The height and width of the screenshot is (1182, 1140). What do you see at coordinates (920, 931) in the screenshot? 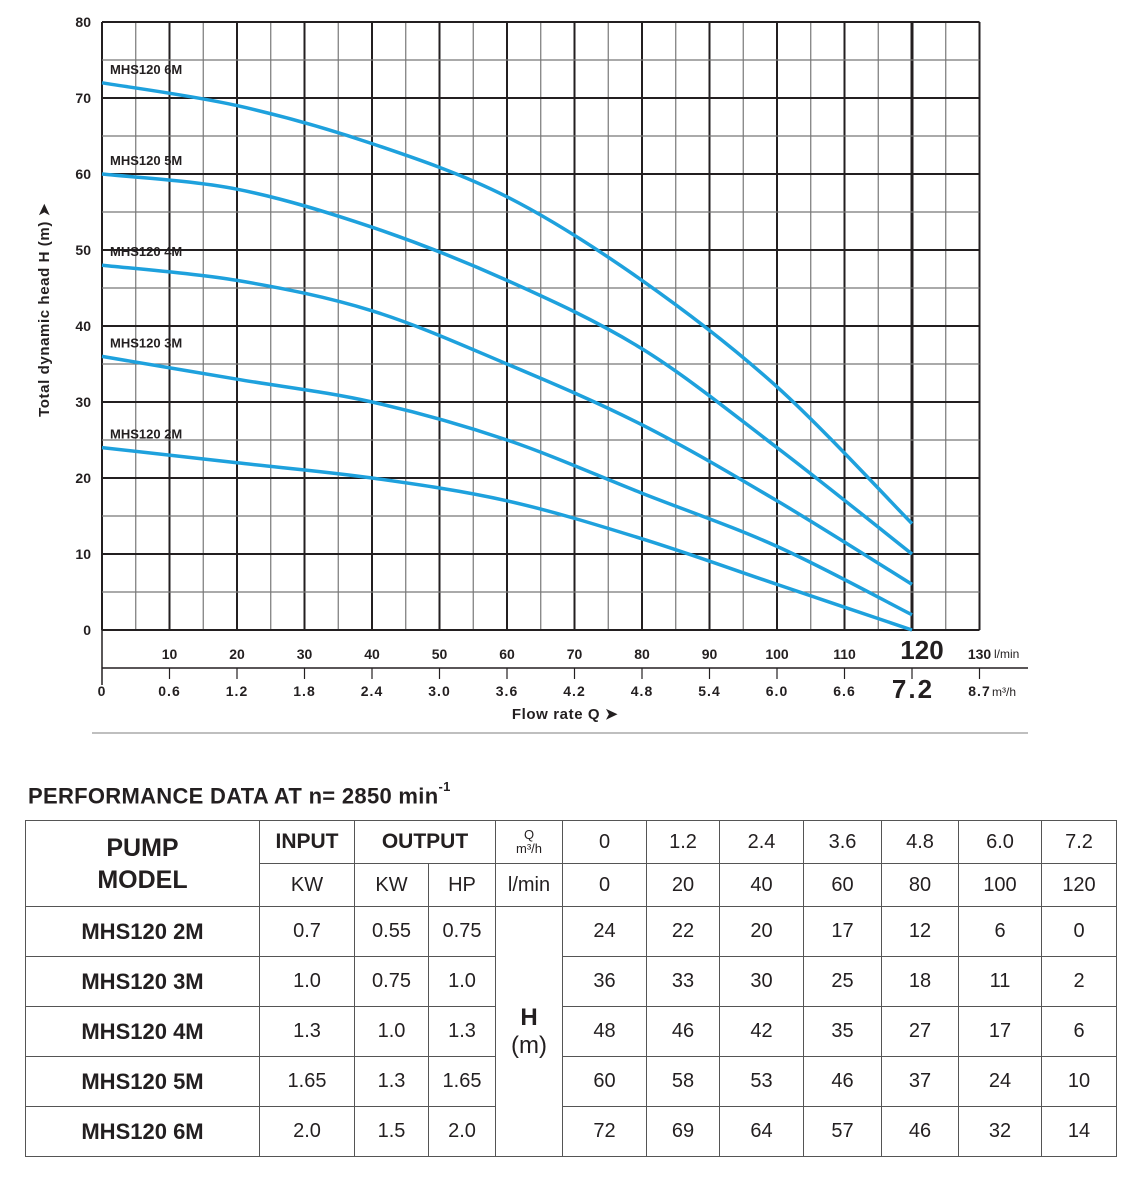
I see `head-value-cell: 12` at bounding box center [920, 931].